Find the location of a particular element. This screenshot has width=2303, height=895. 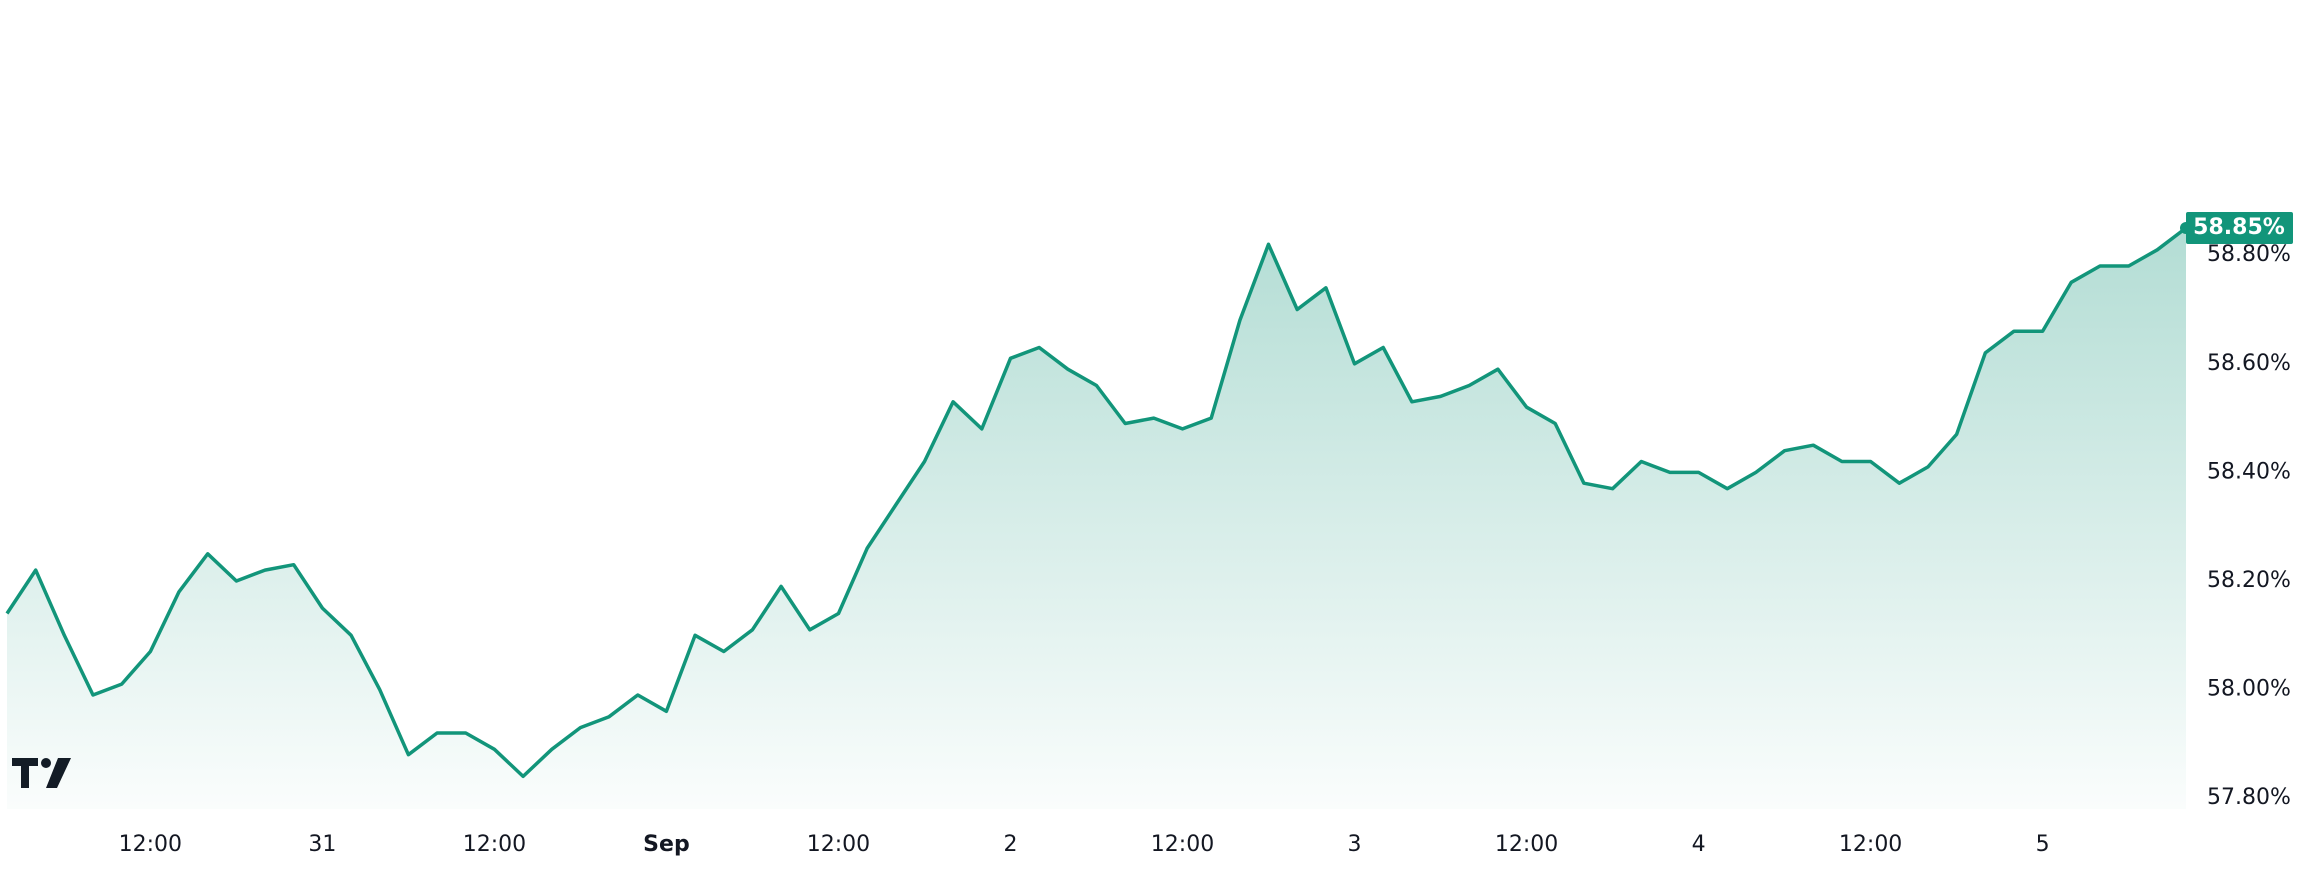

y-tick-label: 58.40% is located at coordinates (2249, 471).